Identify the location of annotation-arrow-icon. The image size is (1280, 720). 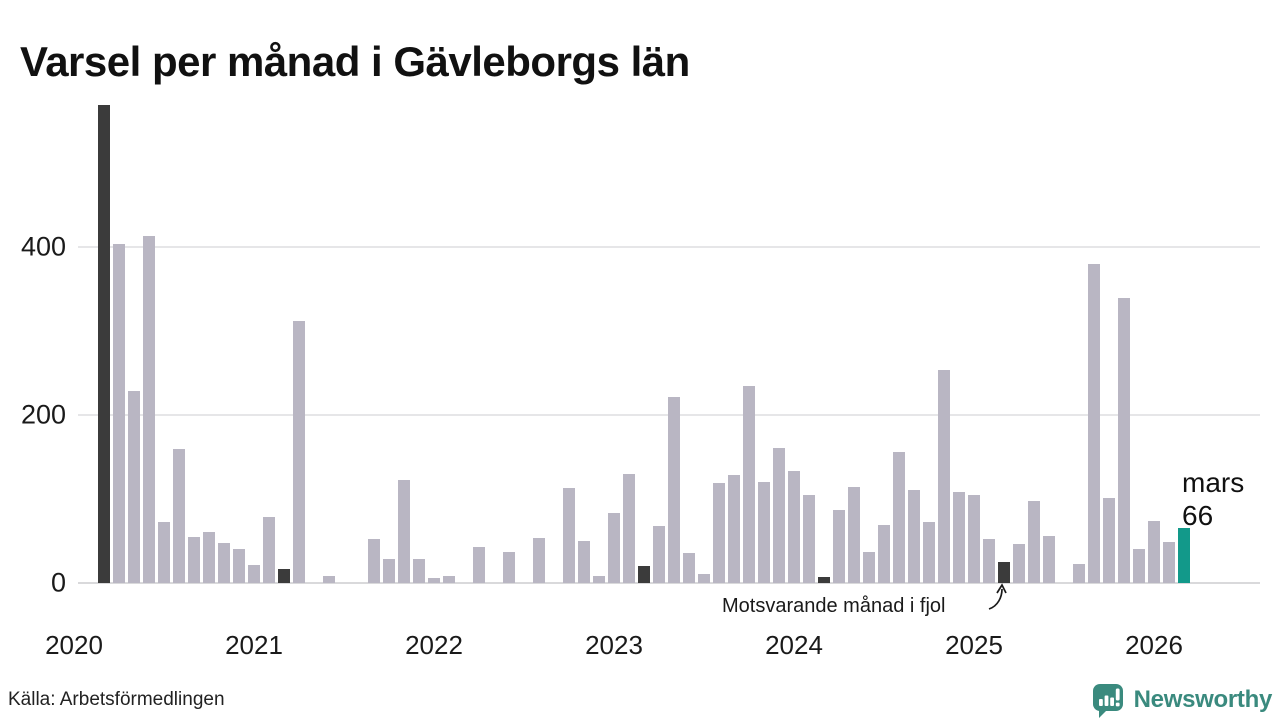
(997, 596).